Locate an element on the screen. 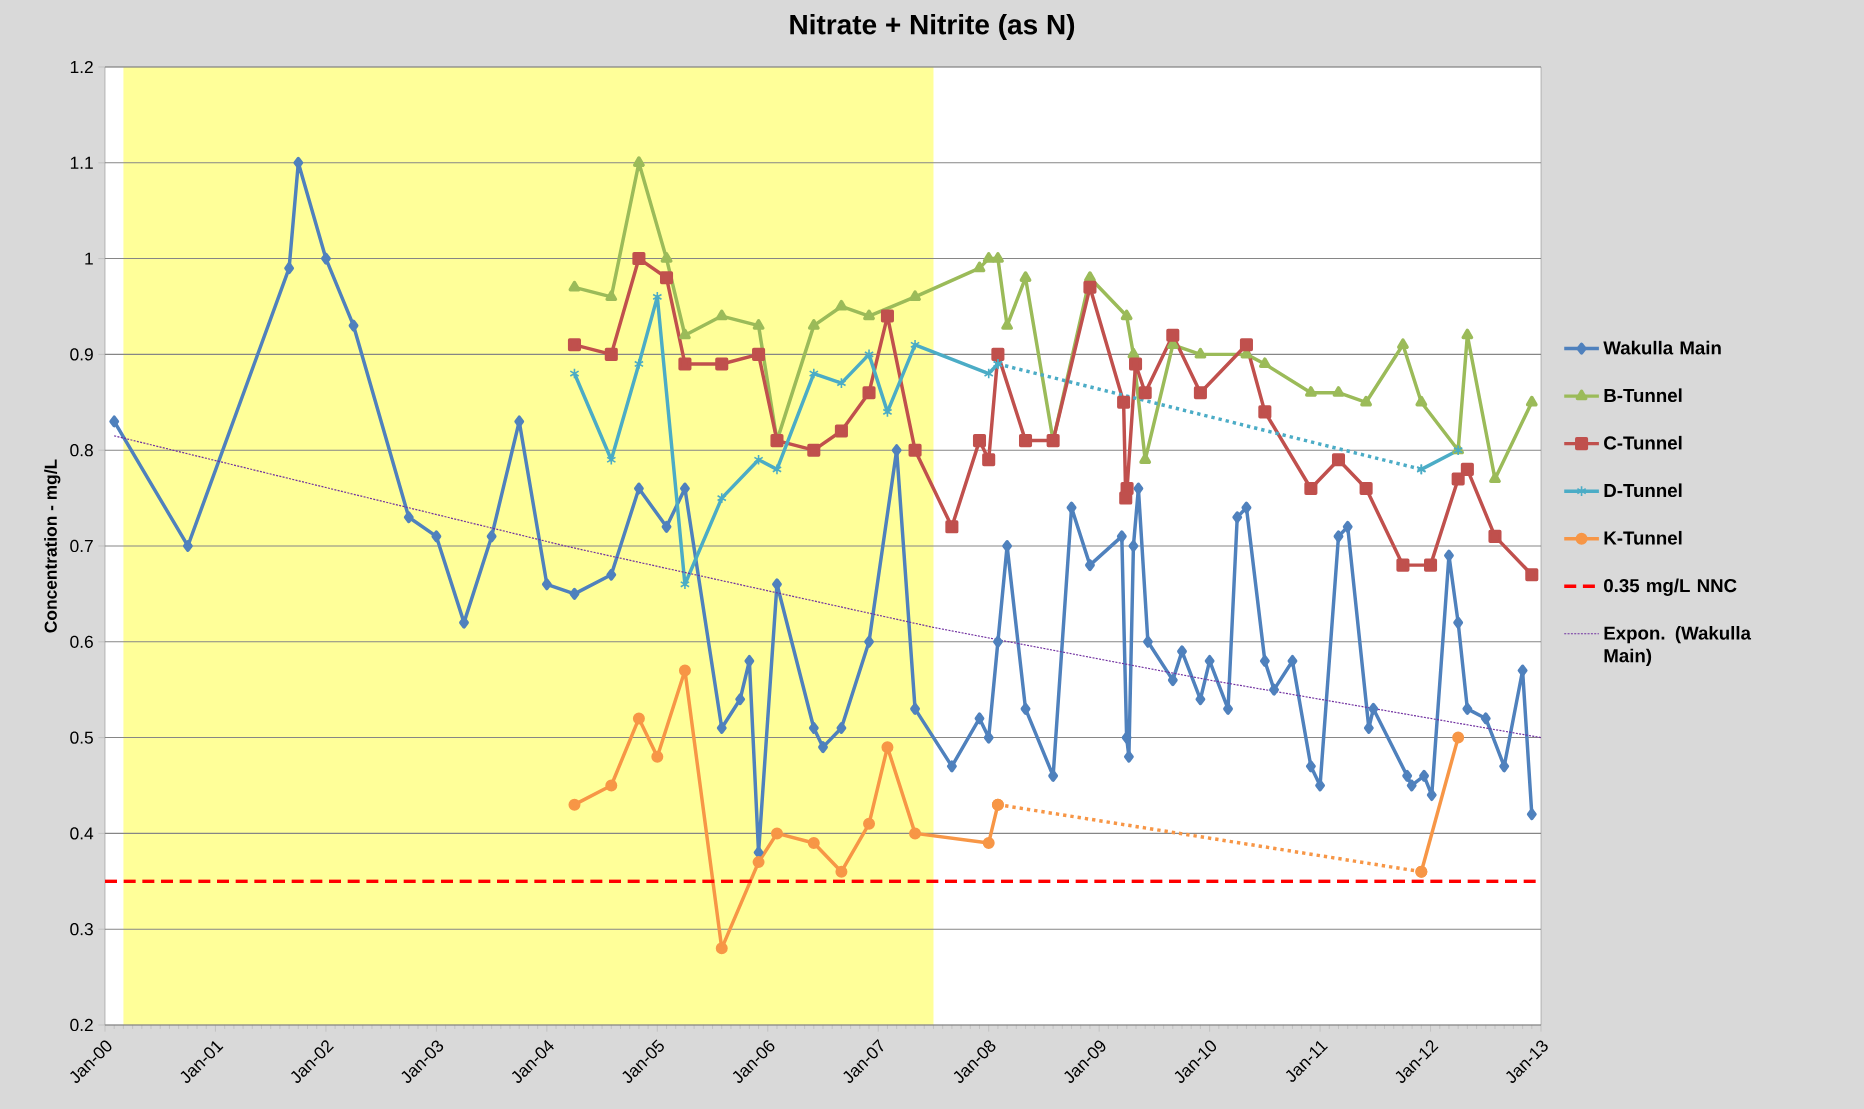 The image size is (1864, 1109). legend-label: Wakulla Main is located at coordinates (1662, 347).